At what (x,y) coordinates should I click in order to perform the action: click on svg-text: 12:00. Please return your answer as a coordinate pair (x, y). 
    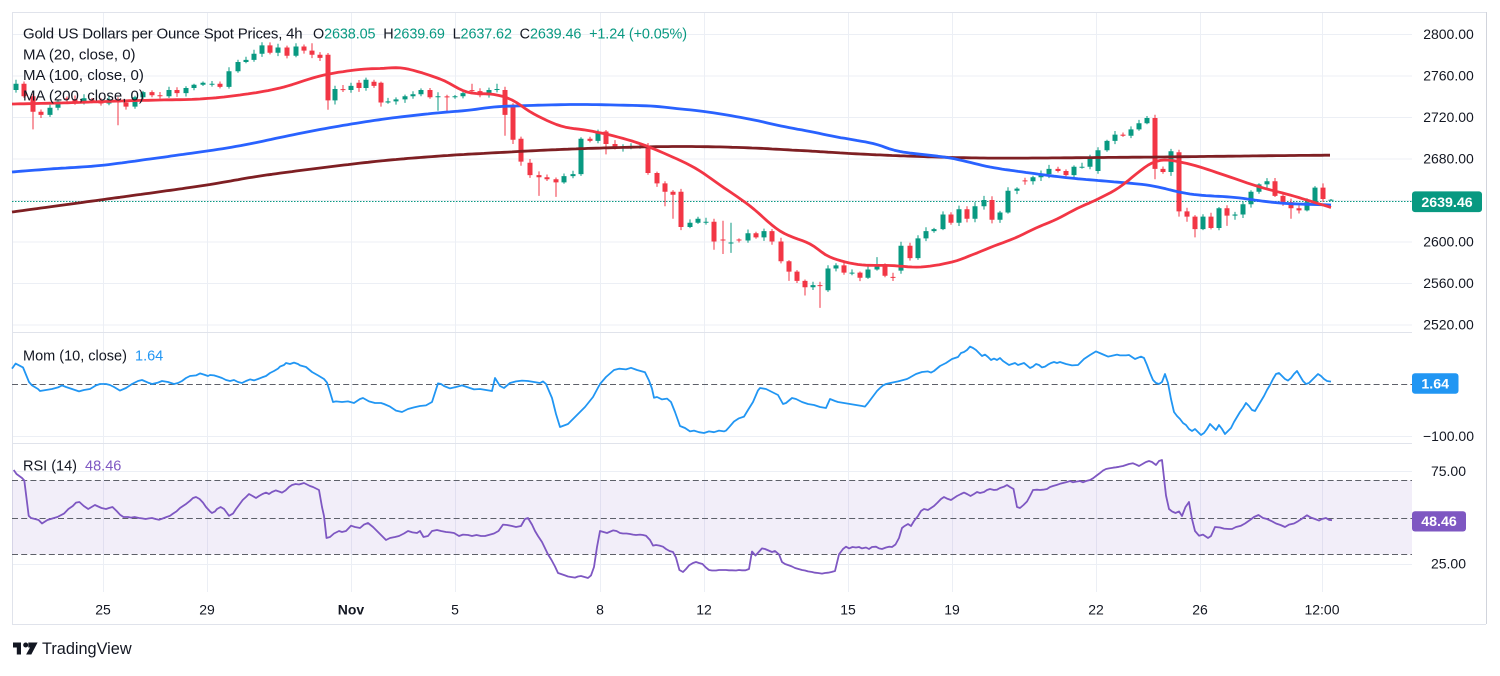
    Looking at the image, I should click on (1321, 610).